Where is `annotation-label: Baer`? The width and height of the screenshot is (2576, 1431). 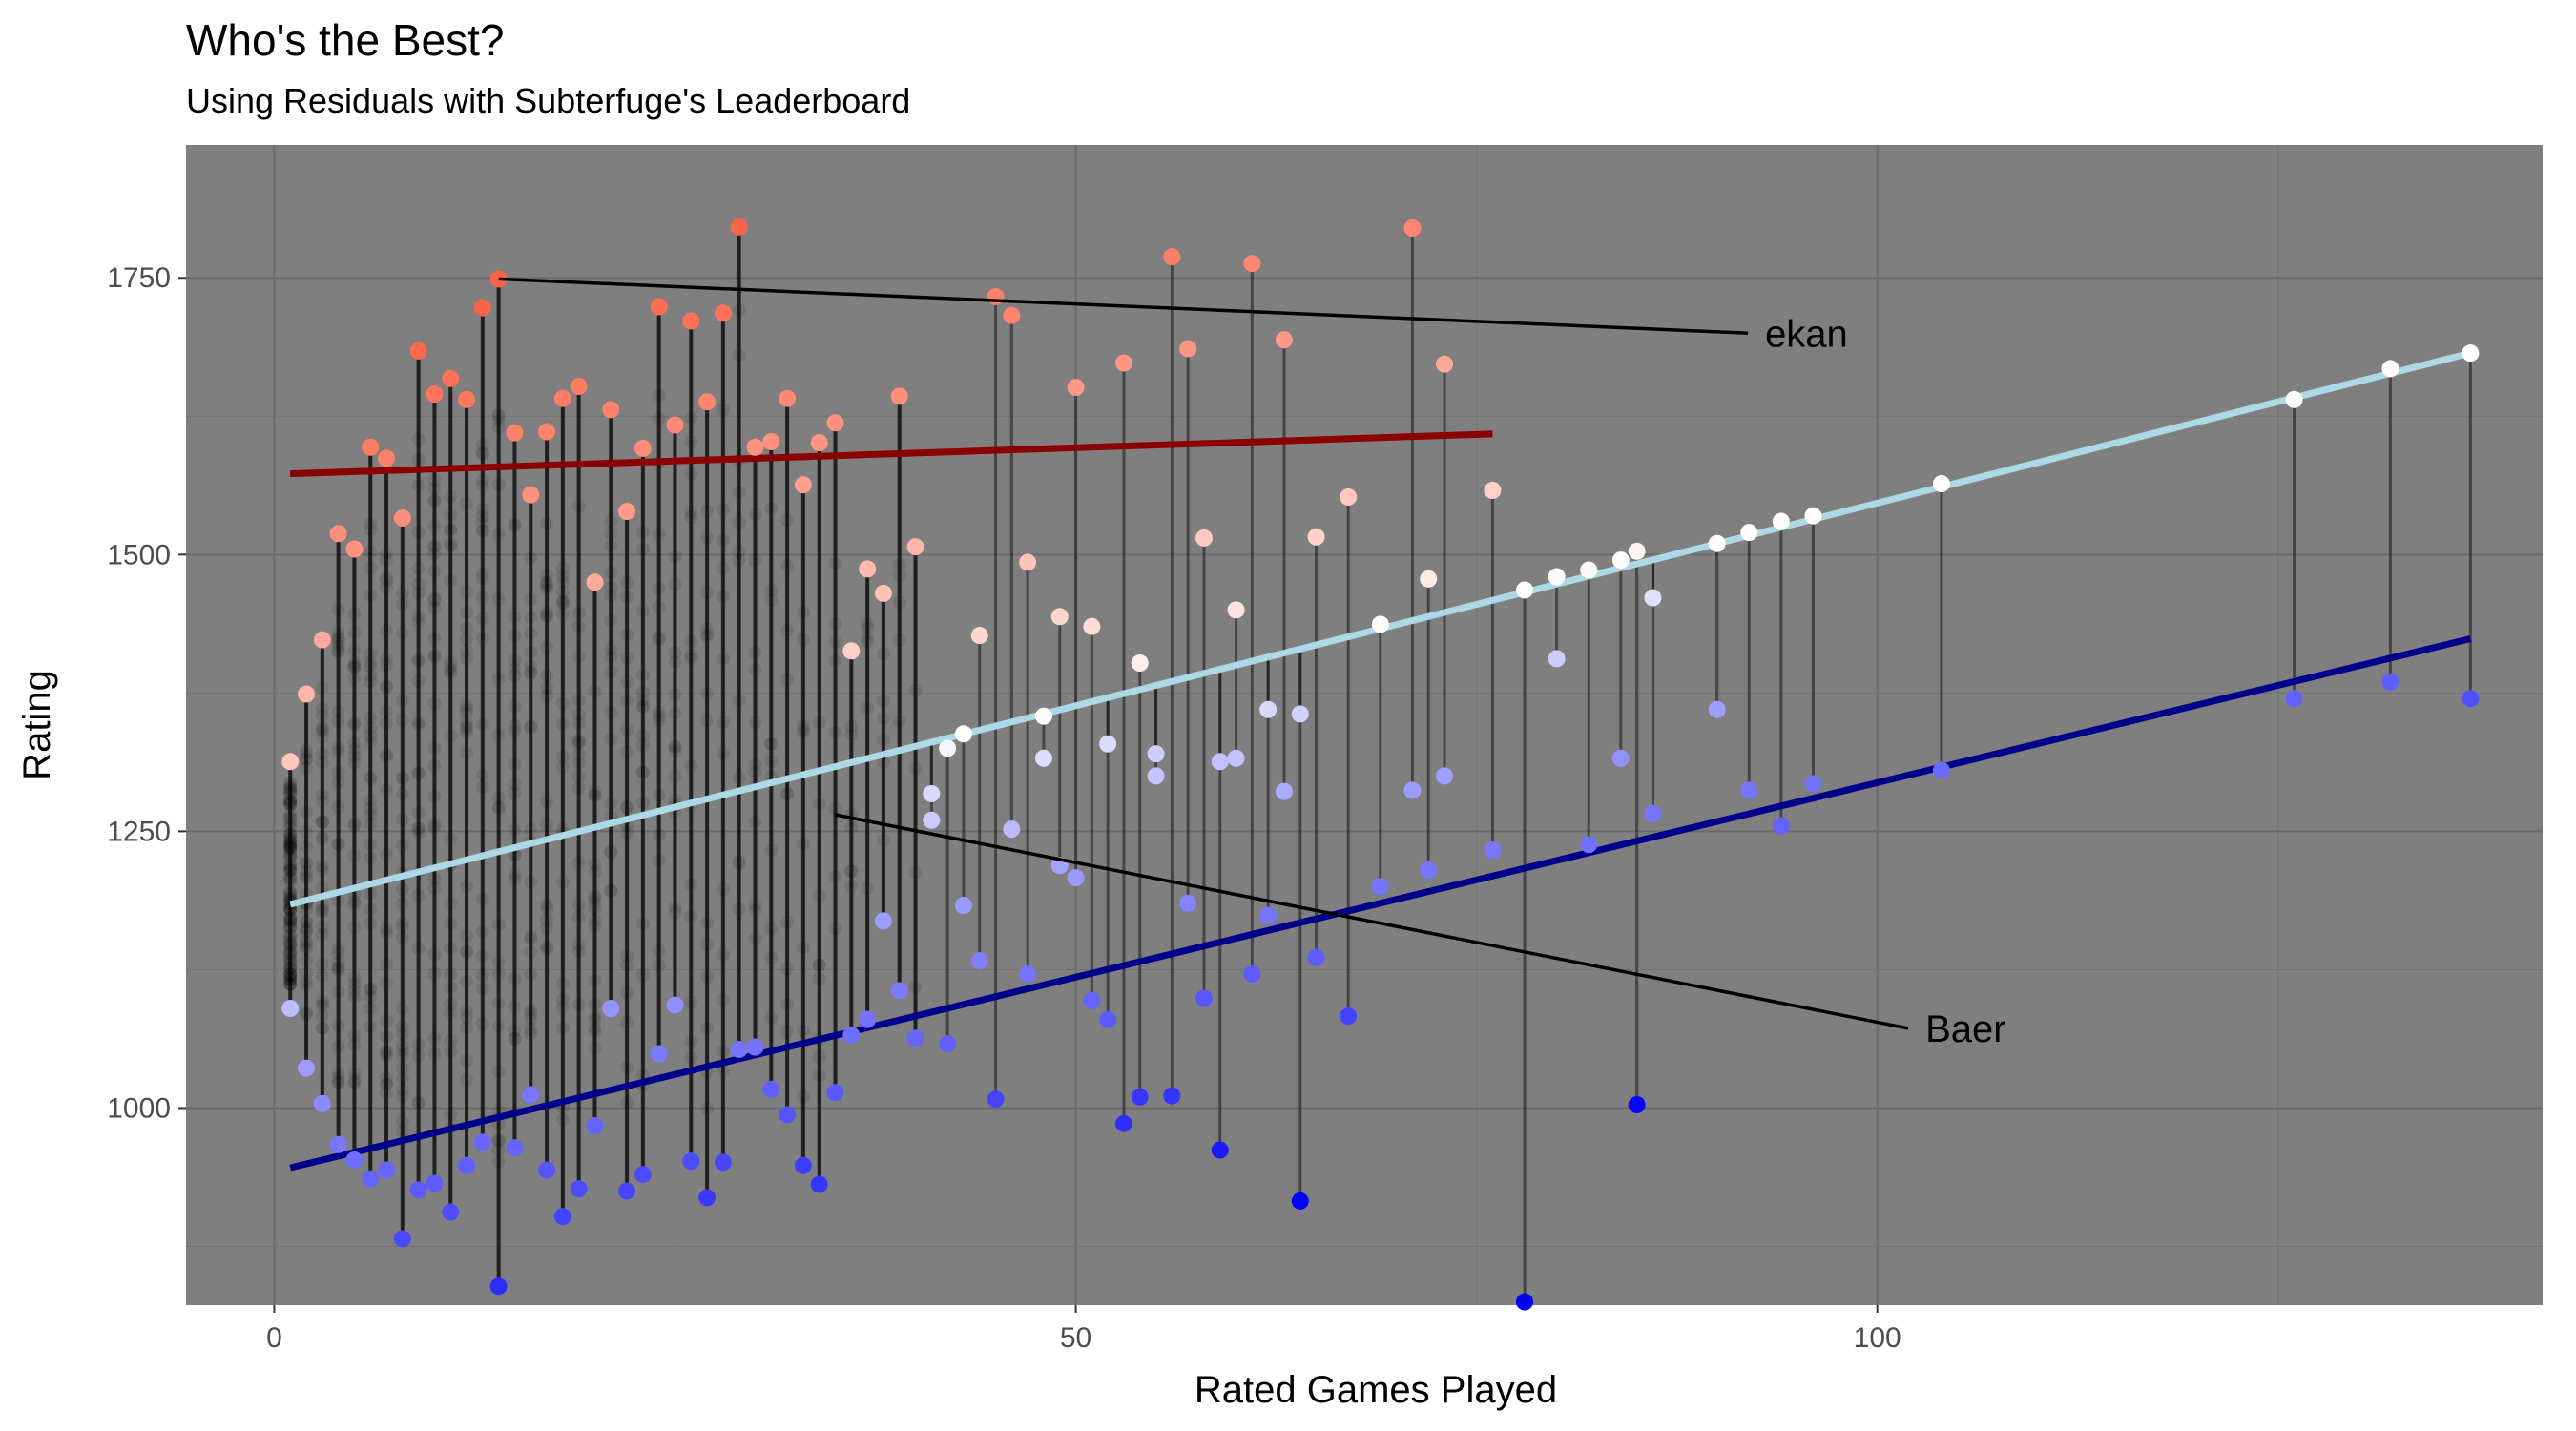 annotation-label: Baer is located at coordinates (1965, 1029).